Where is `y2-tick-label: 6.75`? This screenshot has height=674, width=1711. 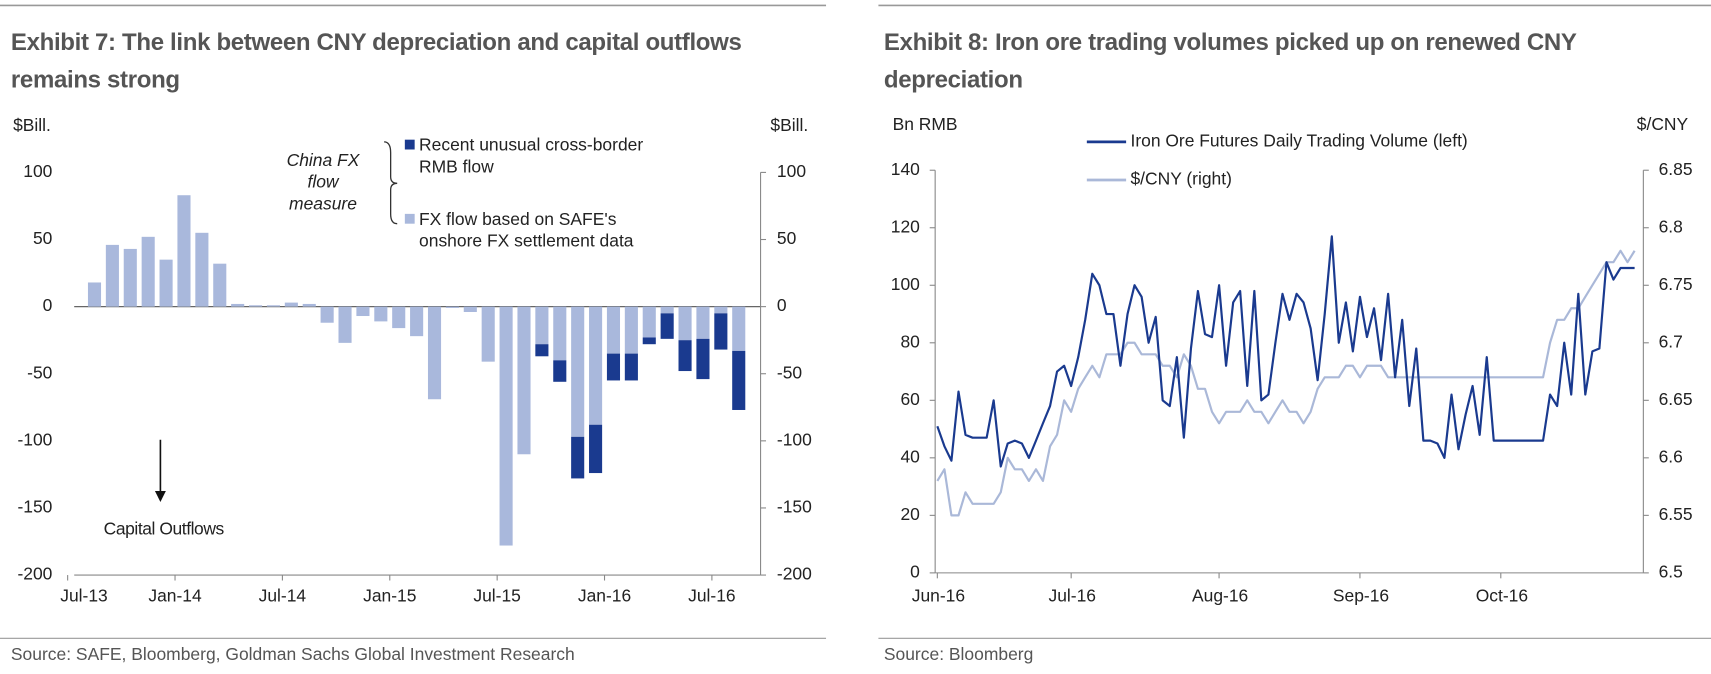 y2-tick-label: 6.75 is located at coordinates (1676, 284).